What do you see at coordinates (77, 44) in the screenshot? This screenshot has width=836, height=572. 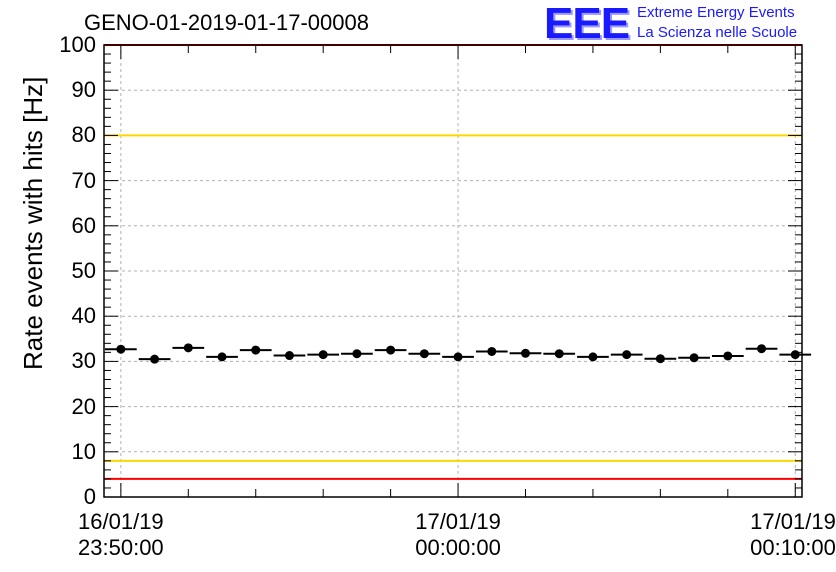 I see `y-tick-label: 100` at bounding box center [77, 44].